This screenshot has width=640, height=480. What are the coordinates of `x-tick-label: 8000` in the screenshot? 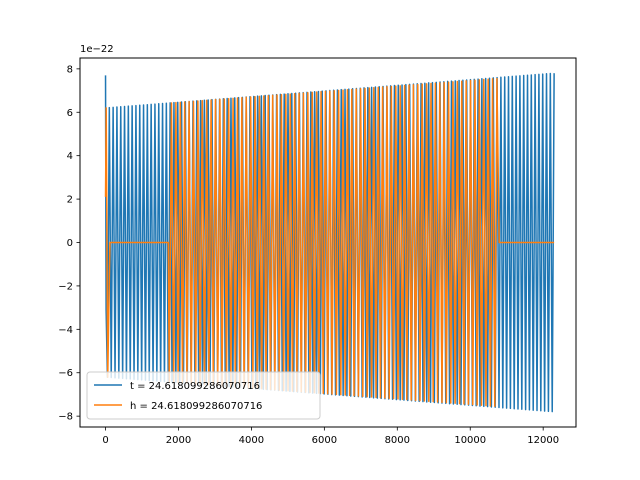 It's located at (397, 440).